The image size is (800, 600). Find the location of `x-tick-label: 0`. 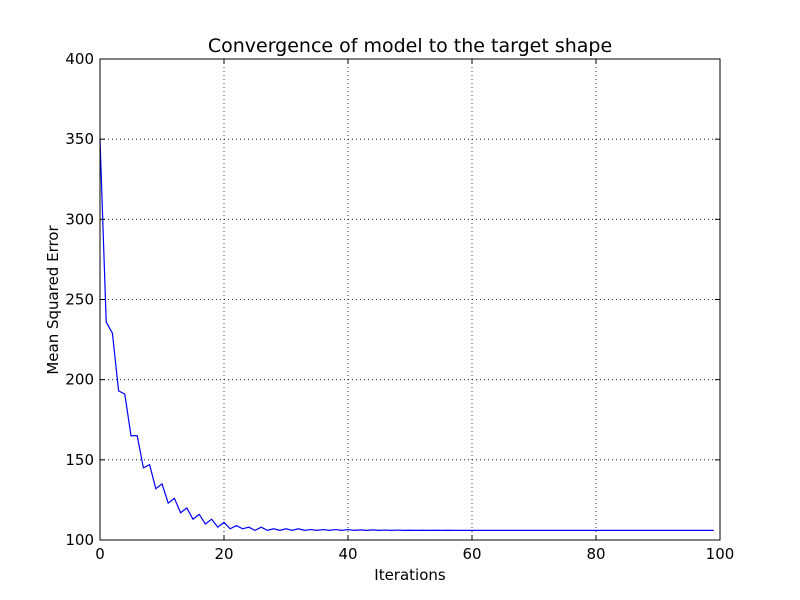

x-tick-label: 0 is located at coordinates (100, 554).